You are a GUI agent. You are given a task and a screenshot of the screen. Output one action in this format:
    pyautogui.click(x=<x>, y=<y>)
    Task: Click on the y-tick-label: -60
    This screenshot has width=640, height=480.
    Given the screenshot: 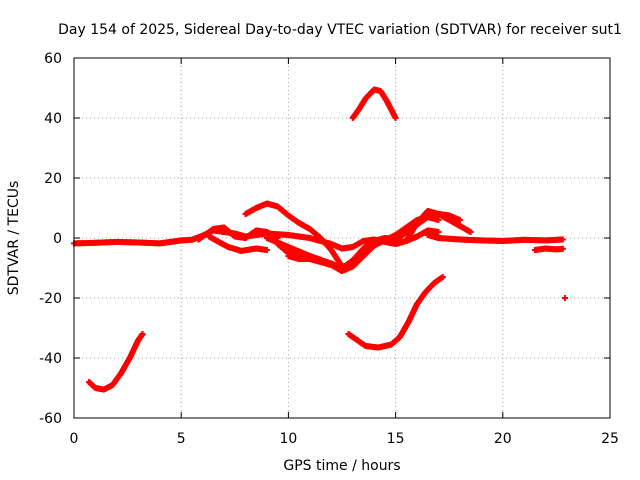 What is the action you would take?
    pyautogui.click(x=50, y=419)
    